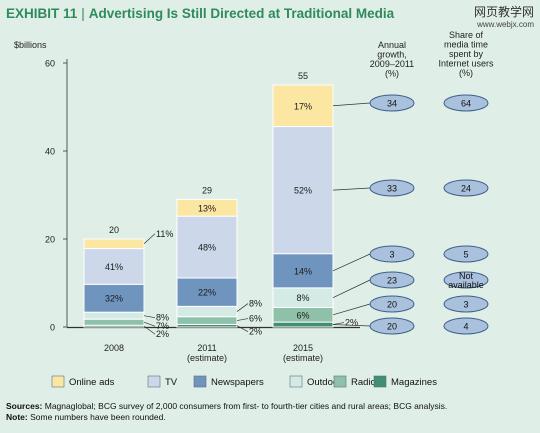 The image size is (540, 433). I want to click on growth-value: 23, so click(392, 281).